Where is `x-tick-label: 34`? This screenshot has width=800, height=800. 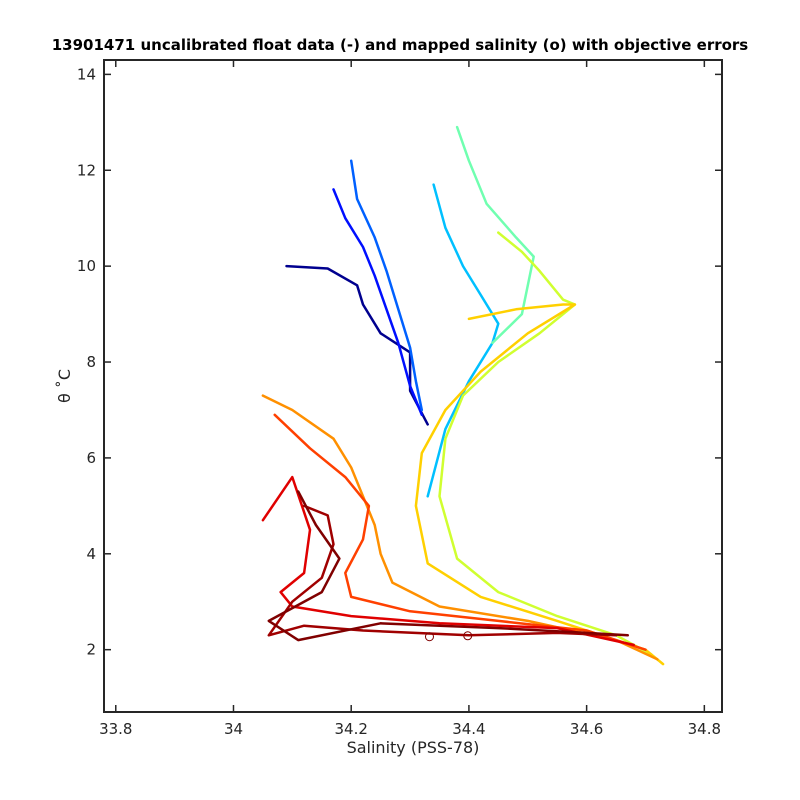 x-tick-label: 34 is located at coordinates (233, 729).